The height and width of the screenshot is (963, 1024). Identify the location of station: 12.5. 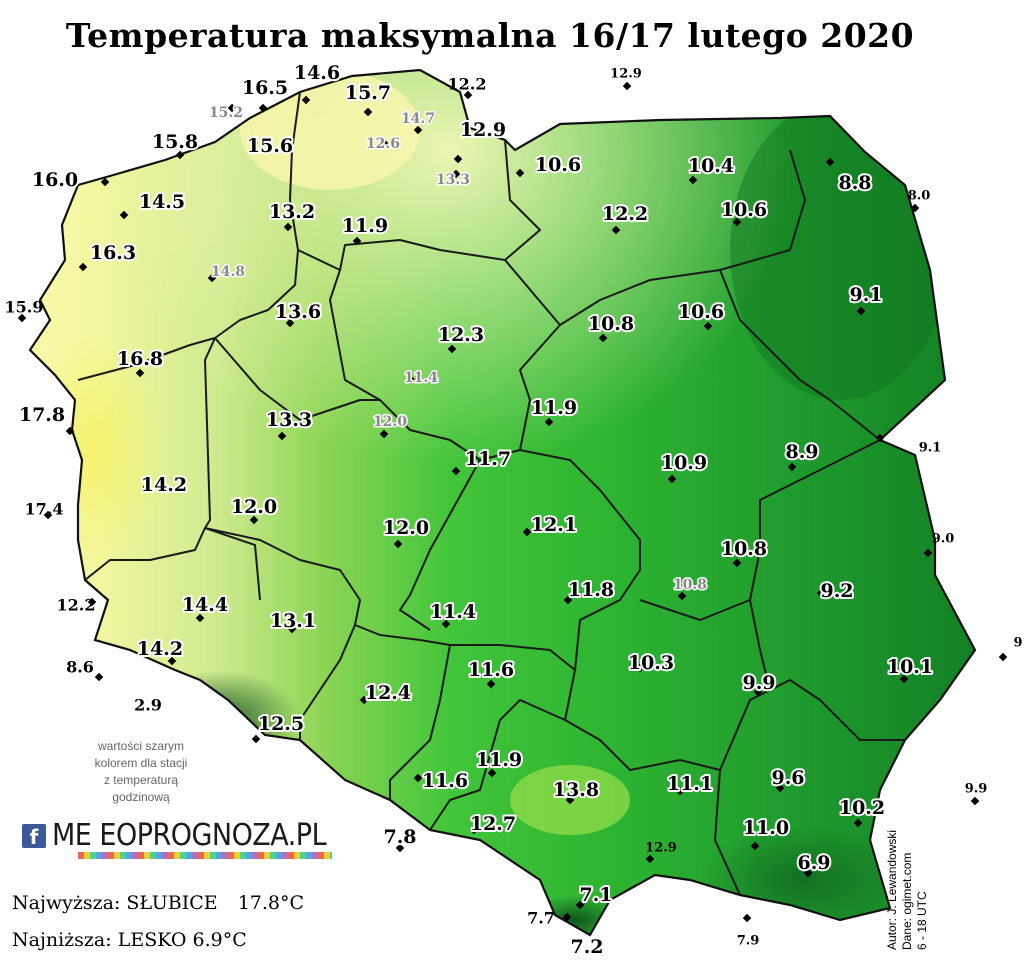
(278, 727).